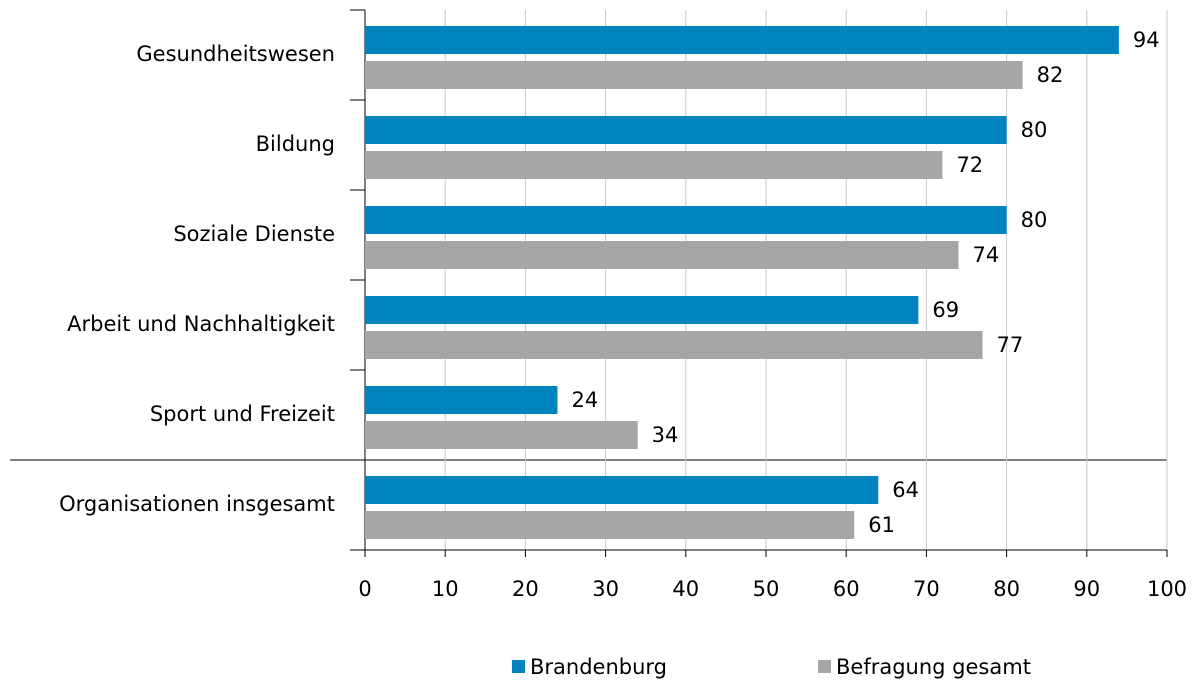 The image size is (1197, 680). I want to click on y-tick-label: Soziale Dienste, so click(254, 234).